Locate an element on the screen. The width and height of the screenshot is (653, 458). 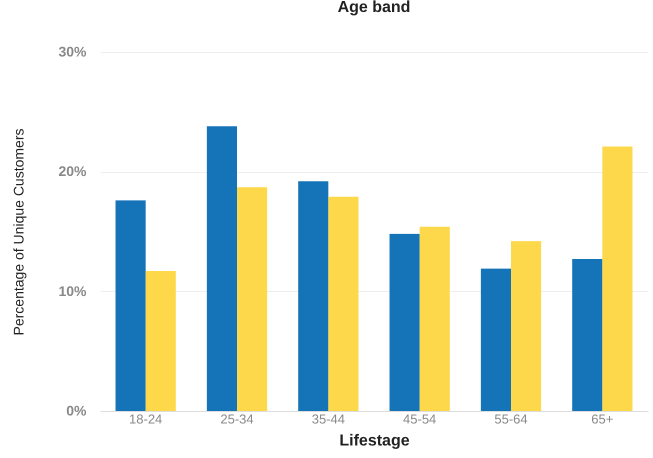
x-tick-label: 55-64 is located at coordinates (511, 419).